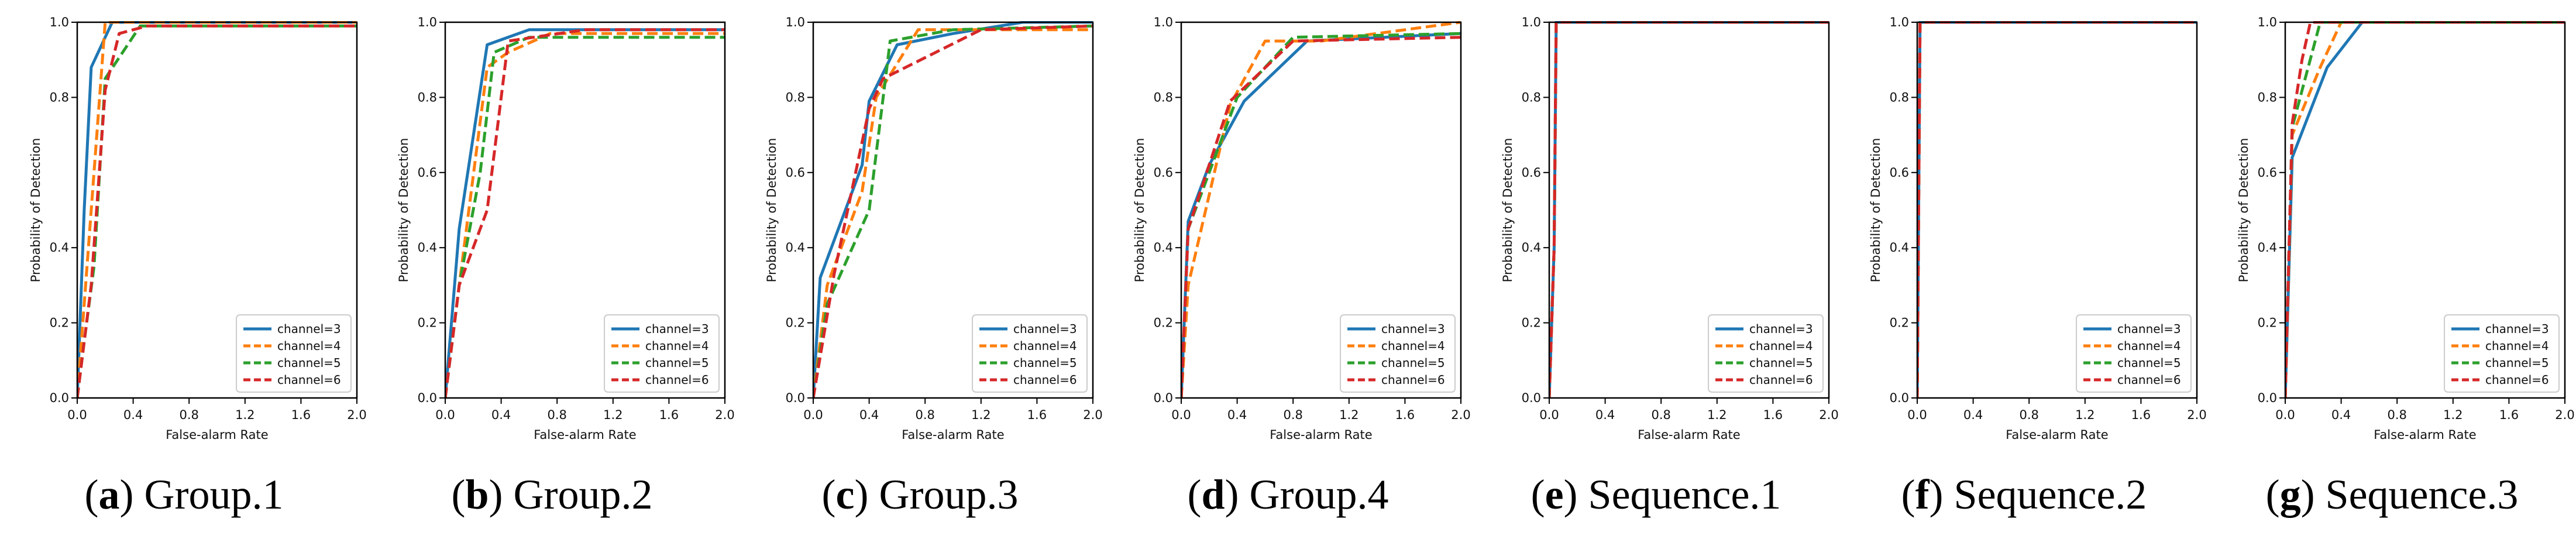 This screenshot has width=2576, height=539. I want to click on caption-title: Sequence.3, so click(2422, 494).